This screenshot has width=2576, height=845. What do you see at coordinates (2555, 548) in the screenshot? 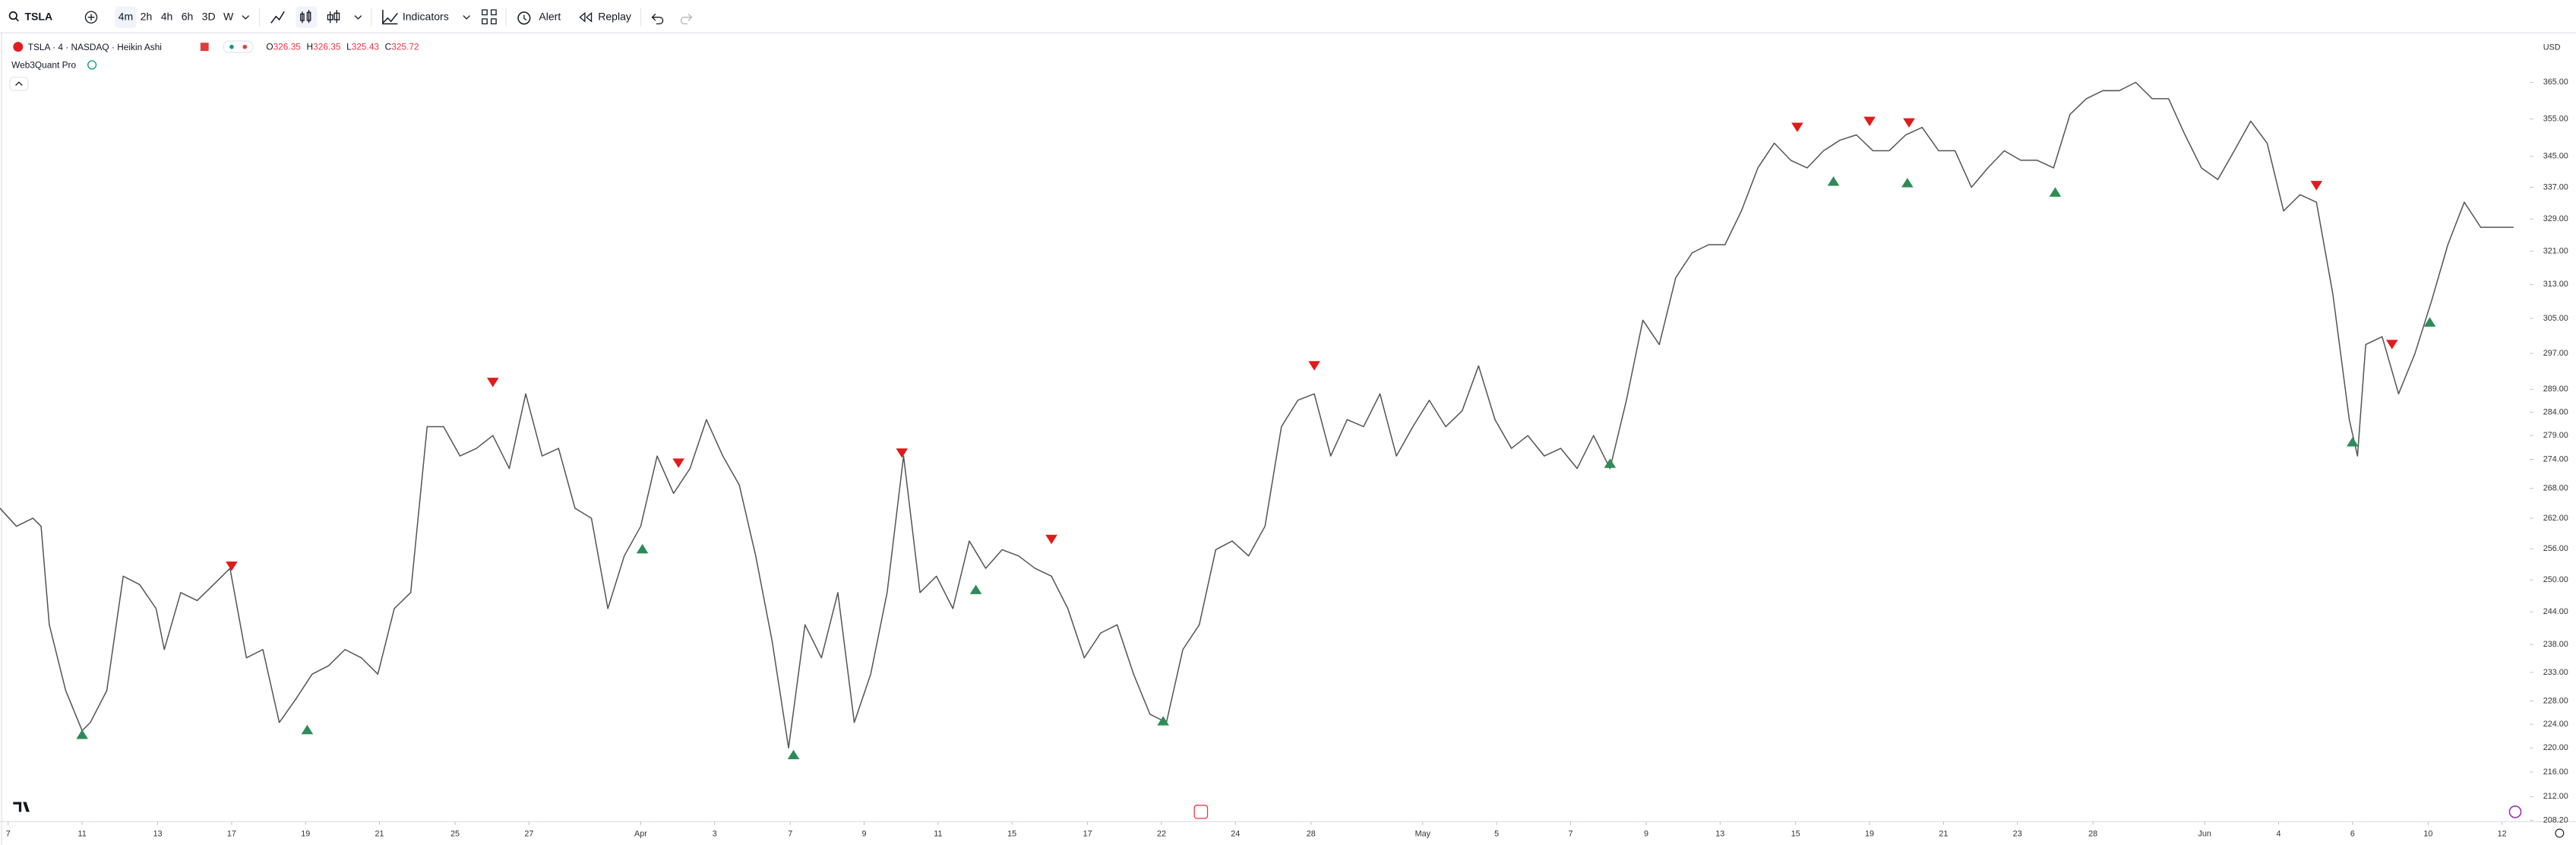
I see `y-tick-label: 256.00` at bounding box center [2555, 548].